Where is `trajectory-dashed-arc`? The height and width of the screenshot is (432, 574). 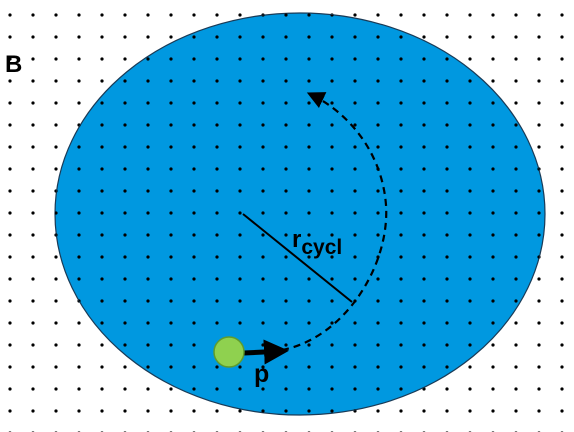
trajectory-dashed-arc is located at coordinates (334, 222).